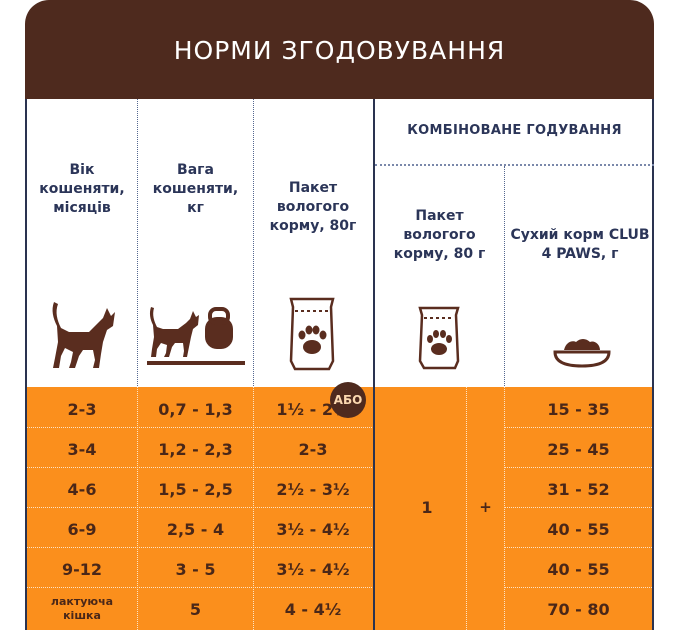  What do you see at coordinates (195, 529) in the screenshot?
I see `cell-weight: 2,5 - 4` at bounding box center [195, 529].